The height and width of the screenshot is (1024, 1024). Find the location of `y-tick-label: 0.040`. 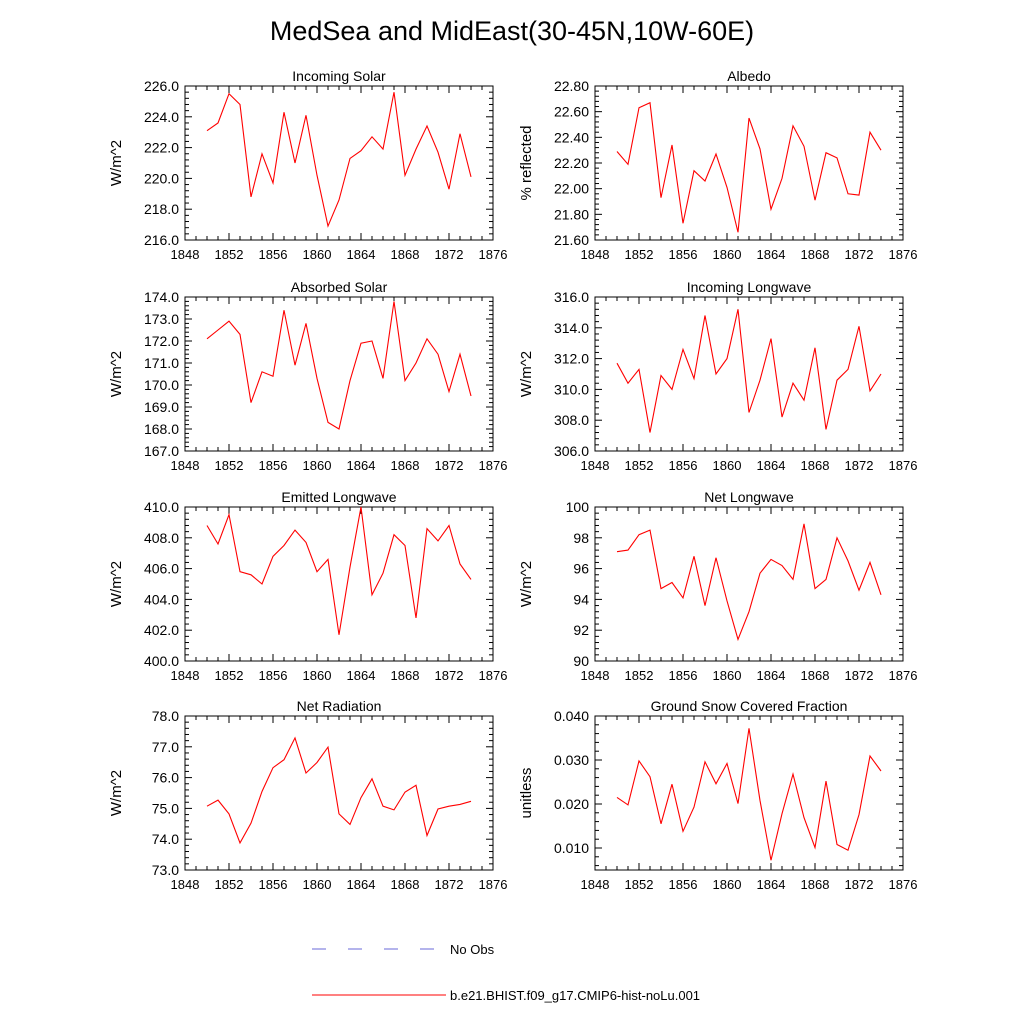

y-tick-label: 0.040 is located at coordinates (571, 716).